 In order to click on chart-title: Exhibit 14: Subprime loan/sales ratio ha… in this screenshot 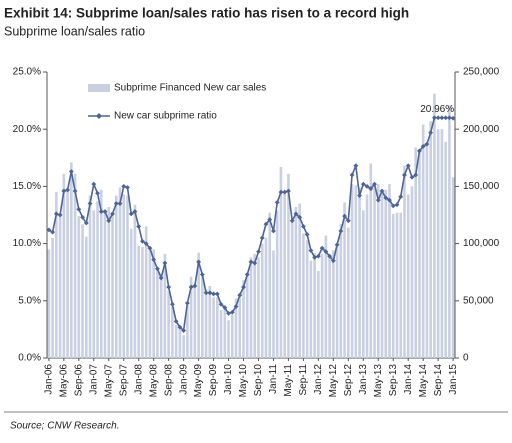, I will do `click(206, 13)`.